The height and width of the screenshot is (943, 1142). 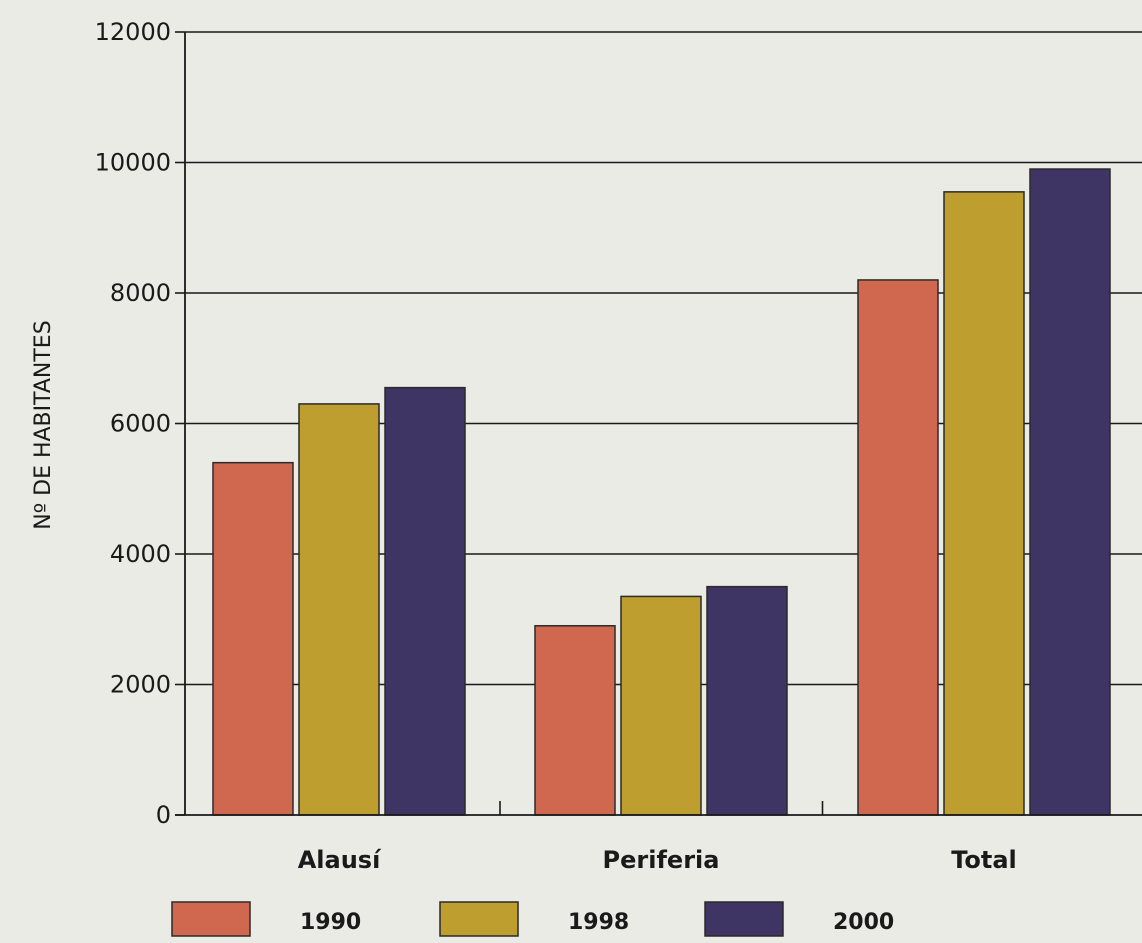 I want to click on bar-alausí-2000, so click(x=425, y=601).